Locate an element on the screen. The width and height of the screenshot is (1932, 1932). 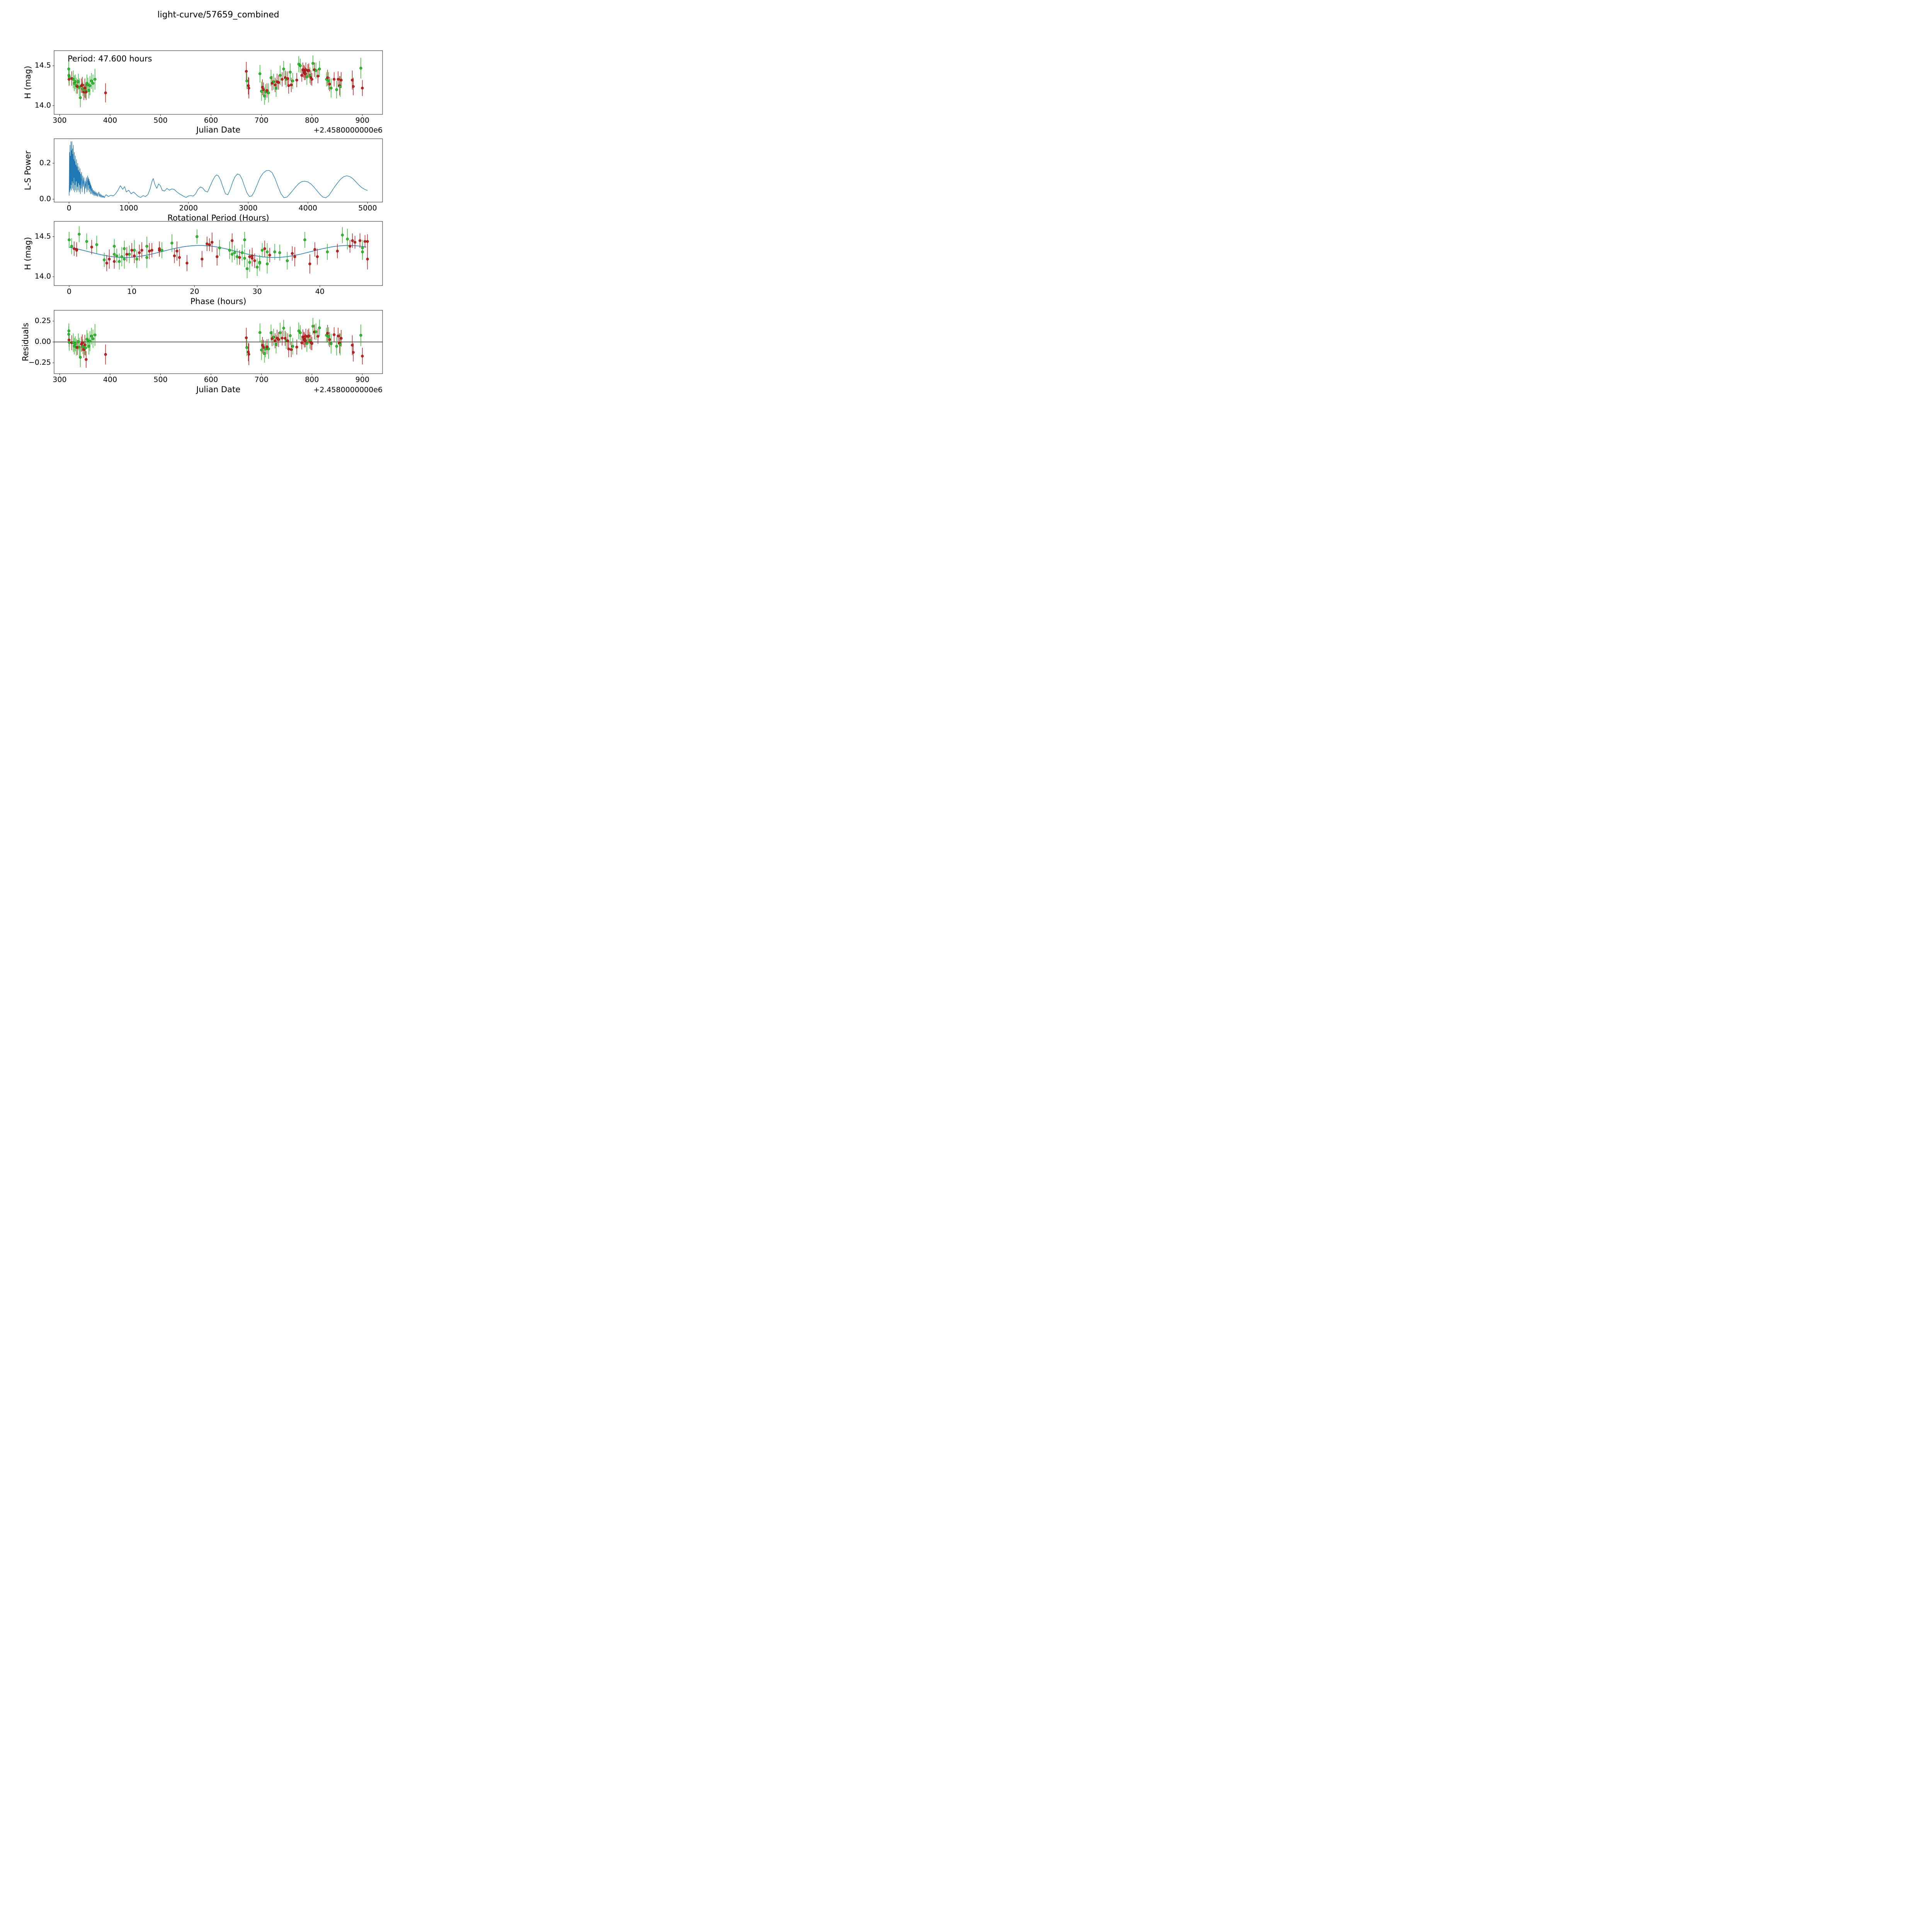
panel4-ylabel: Residuals is located at coordinates (25, 342).